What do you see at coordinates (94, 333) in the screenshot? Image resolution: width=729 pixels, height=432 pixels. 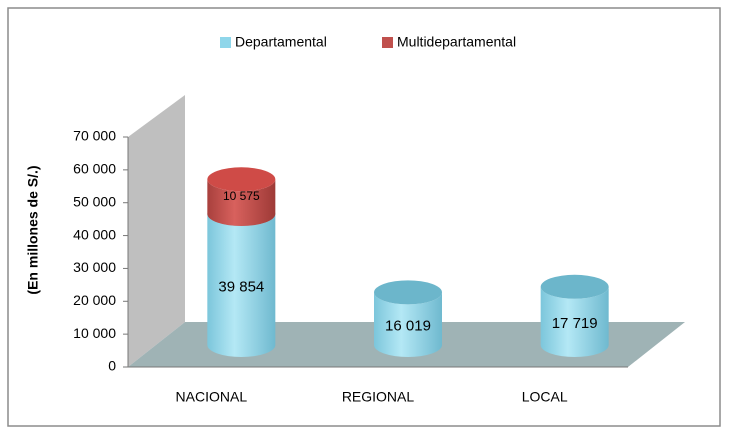 I see `y-tick-label: 10 000` at bounding box center [94, 333].